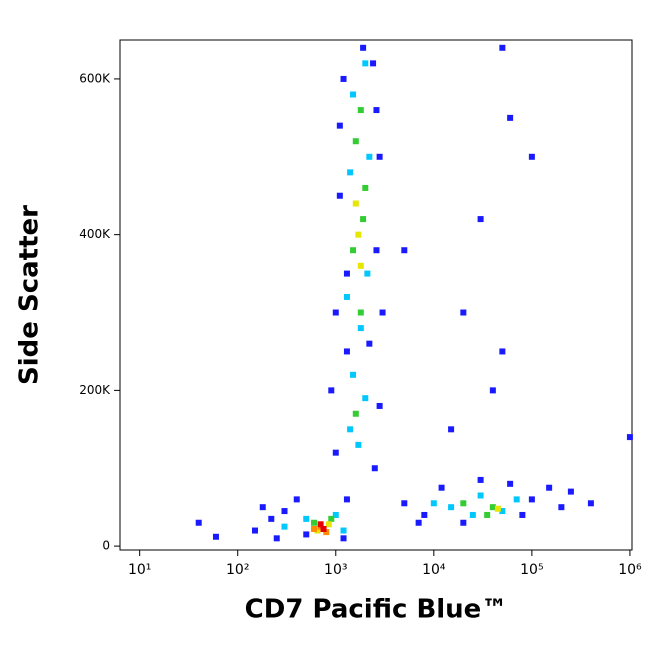 The width and height of the screenshot is (653, 645). What do you see at coordinates (335, 570) in the screenshot?
I see `x-tick-label: 10³` at bounding box center [335, 570].